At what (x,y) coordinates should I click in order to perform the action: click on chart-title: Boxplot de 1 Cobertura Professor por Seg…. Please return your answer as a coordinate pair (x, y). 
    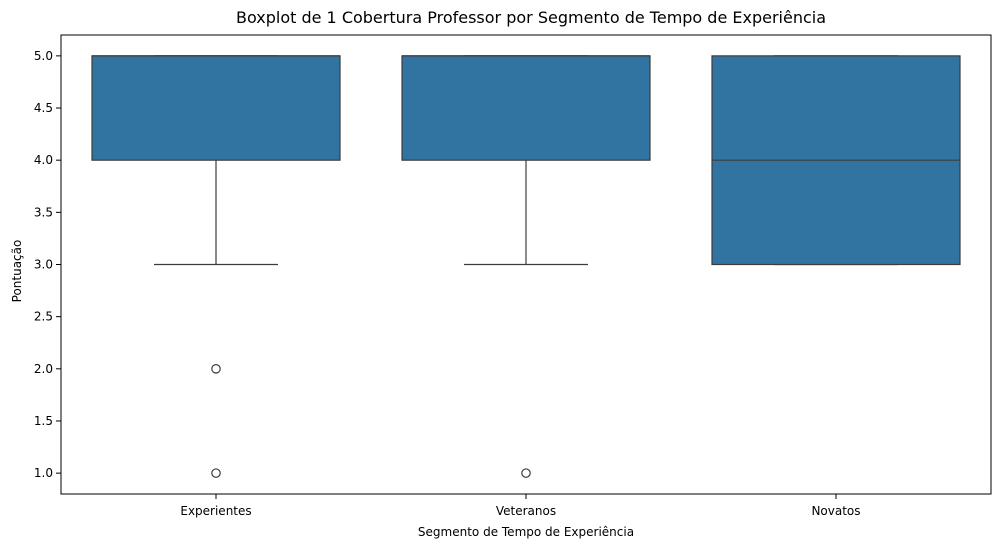
    Looking at the image, I should click on (531, 17).